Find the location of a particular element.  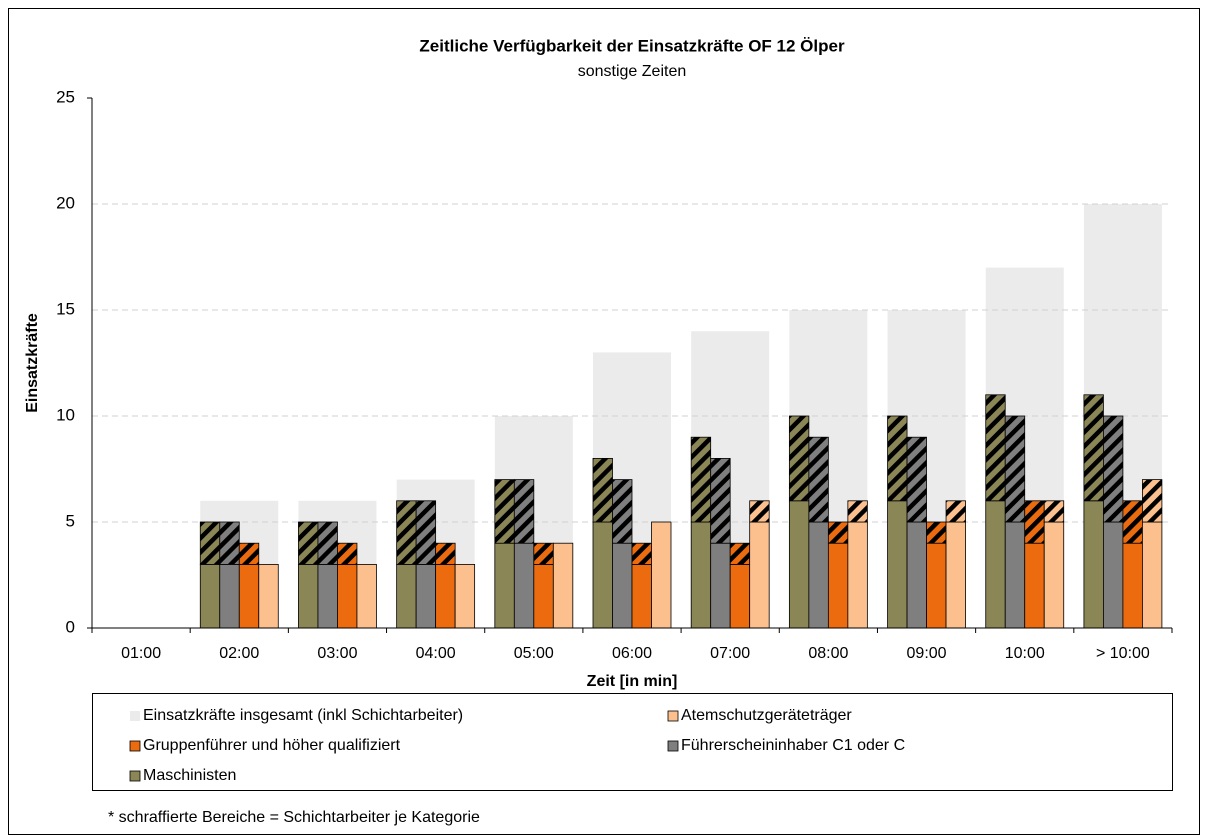

x-tick-label: 06:00 is located at coordinates (632, 653).